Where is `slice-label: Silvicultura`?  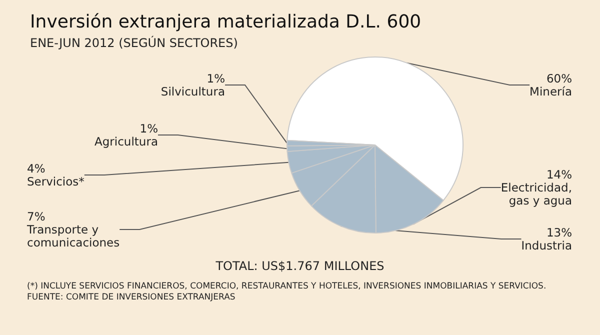 slice-label: Silvicultura is located at coordinates (192, 91).